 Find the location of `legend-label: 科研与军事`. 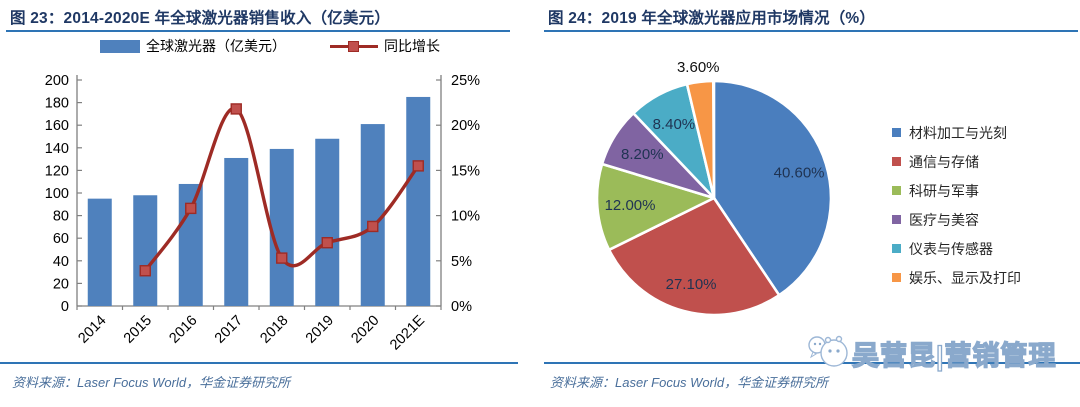

legend-label: 科研与军事 is located at coordinates (944, 190).